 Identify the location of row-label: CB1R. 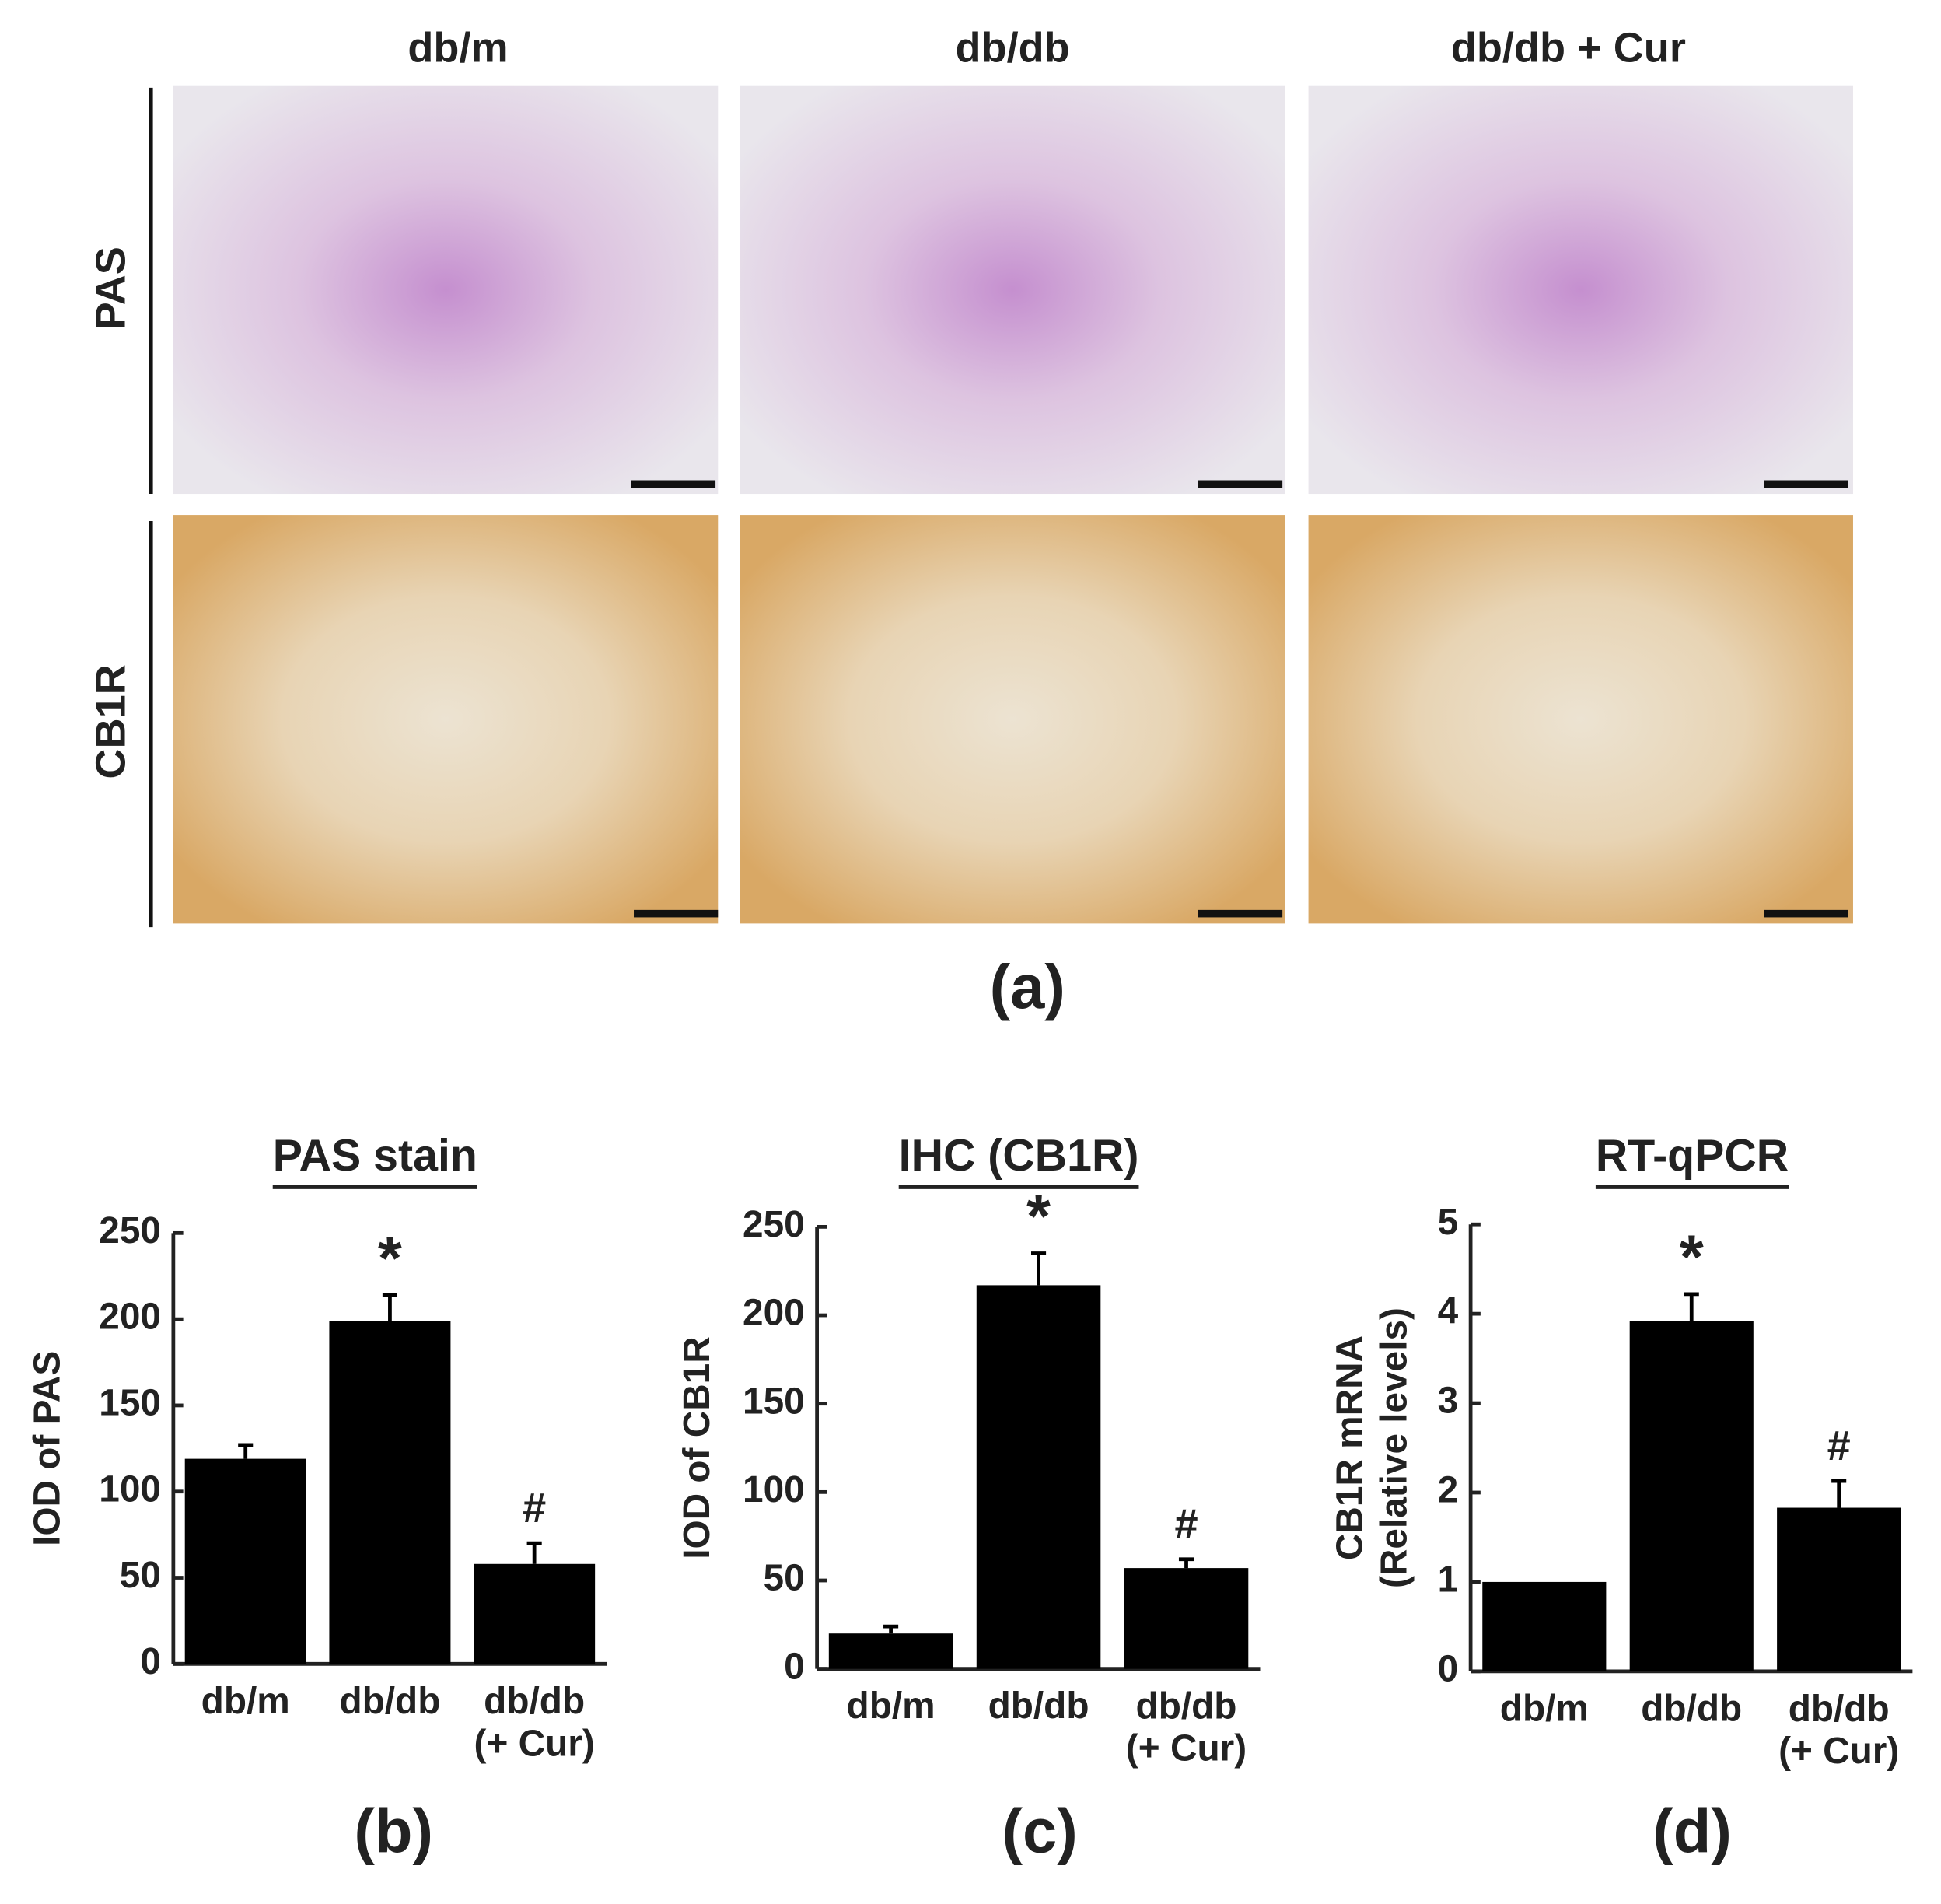
(111, 722).